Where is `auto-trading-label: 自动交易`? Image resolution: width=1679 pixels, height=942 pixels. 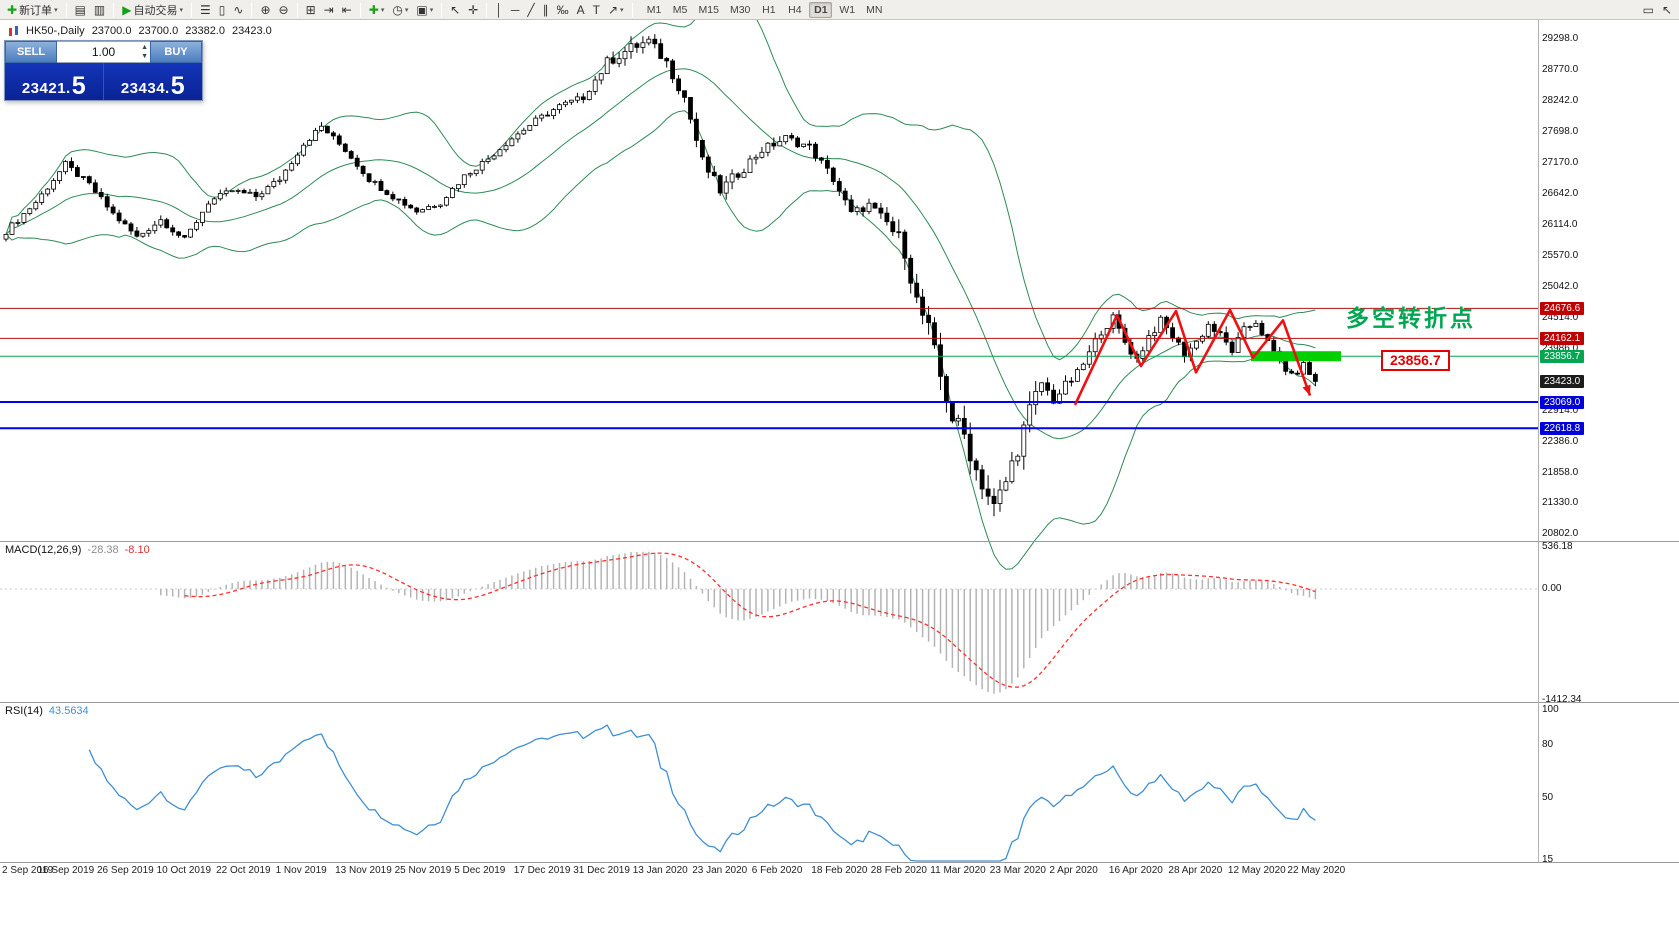 auto-trading-label: 自动交易 is located at coordinates (155, 10).